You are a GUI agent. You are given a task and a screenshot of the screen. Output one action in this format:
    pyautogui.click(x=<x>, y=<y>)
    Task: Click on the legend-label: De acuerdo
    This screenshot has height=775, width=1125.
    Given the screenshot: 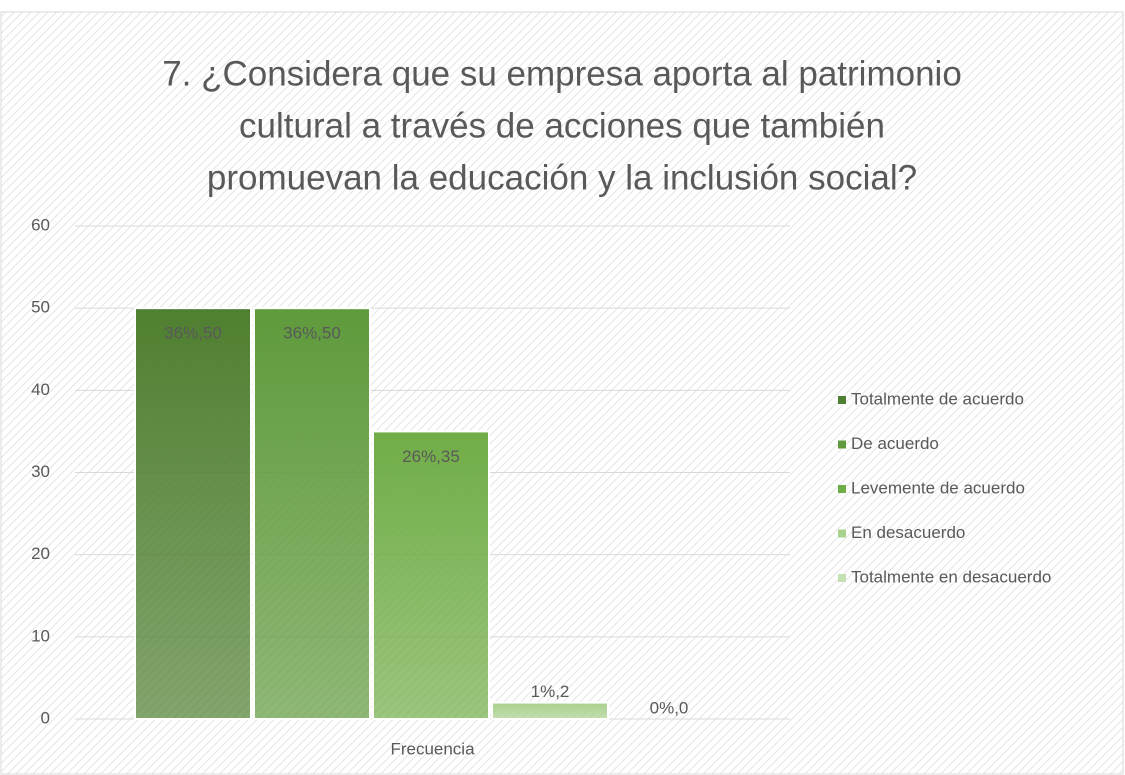 What is the action you would take?
    pyautogui.click(x=895, y=443)
    